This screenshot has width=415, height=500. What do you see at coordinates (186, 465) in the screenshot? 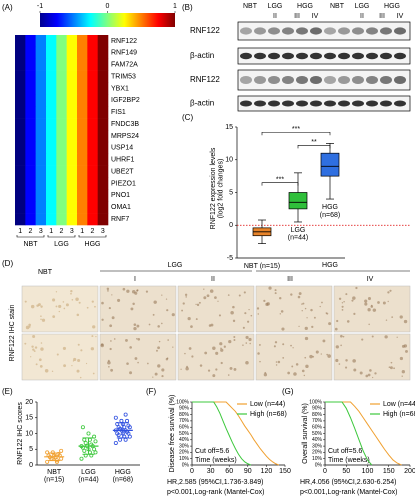
I see `y-tick-label: 0%` at bounding box center [186, 465].